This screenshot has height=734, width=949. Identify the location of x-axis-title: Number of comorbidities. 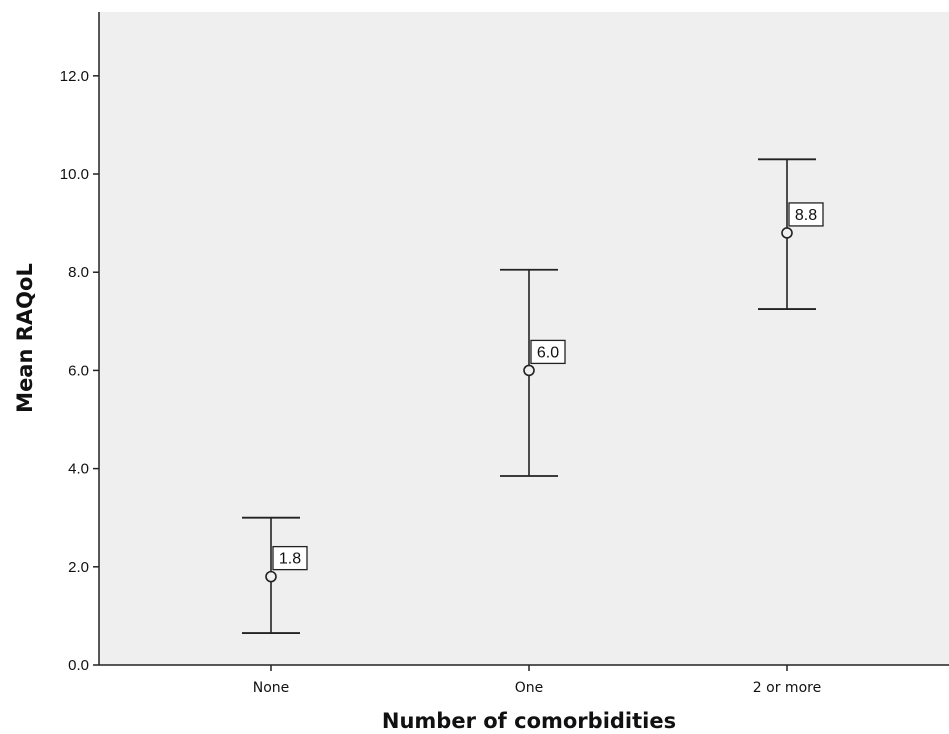
(529, 721).